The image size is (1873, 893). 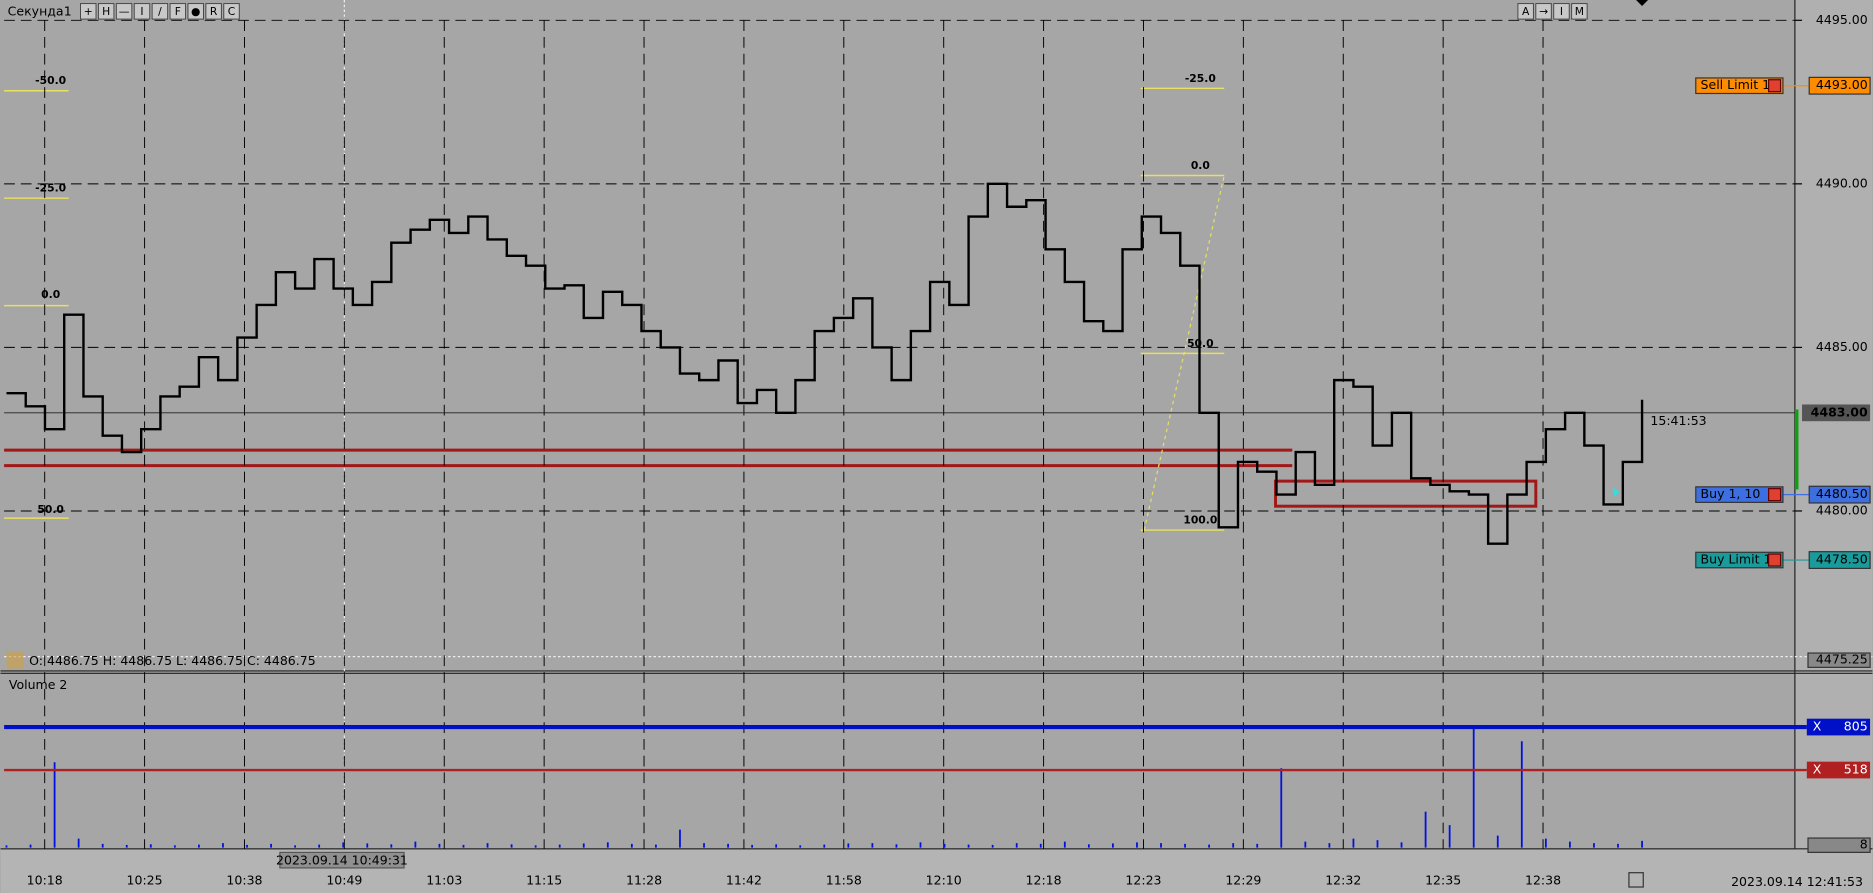 What do you see at coordinates (45, 880) in the screenshot?
I see `time-label: 10:18` at bounding box center [45, 880].